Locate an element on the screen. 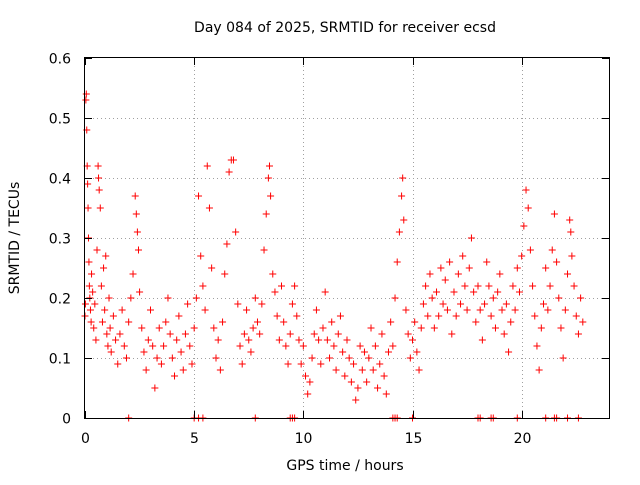 This screenshot has width=640, height=485. x-tick-label: 20 is located at coordinates (523, 439).